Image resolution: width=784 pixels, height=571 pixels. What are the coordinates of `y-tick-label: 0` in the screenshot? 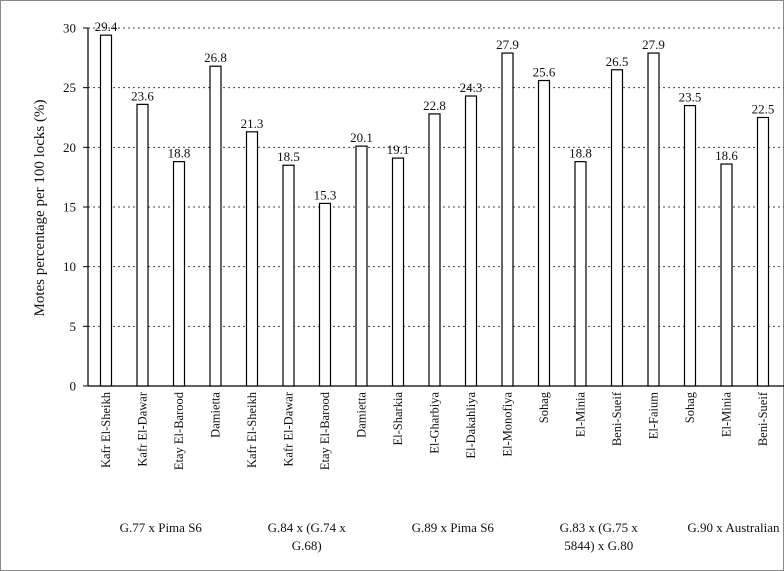 It's located at (73, 386).